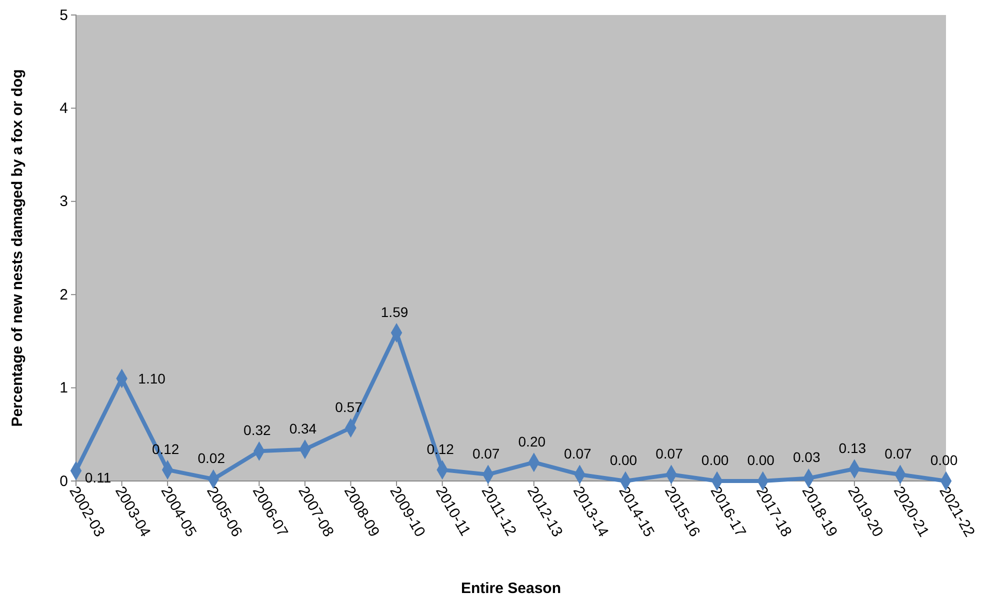 Image resolution: width=985 pixels, height=598 pixels. Describe the element at coordinates (64, 15) in the screenshot. I see `y-tick-label: 5` at that location.